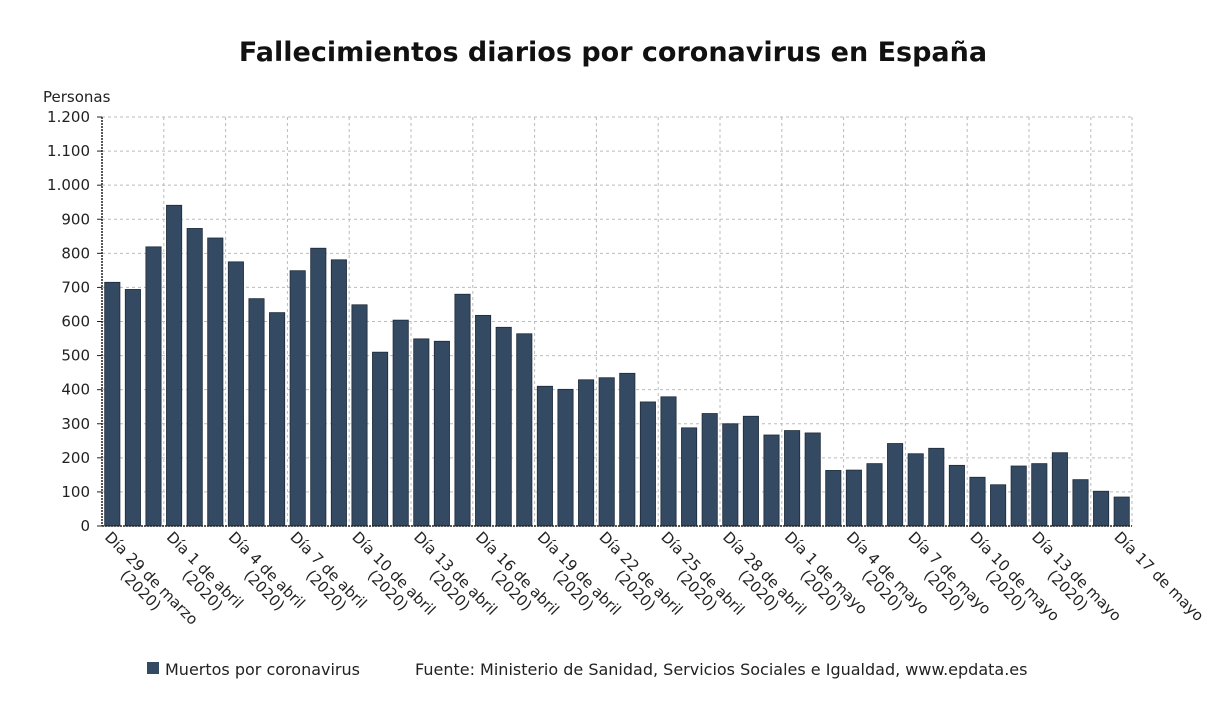 This screenshot has height=720, width=1226. What do you see at coordinates (75, 356) in the screenshot?
I see `y-tick-label: 500` at bounding box center [75, 356].